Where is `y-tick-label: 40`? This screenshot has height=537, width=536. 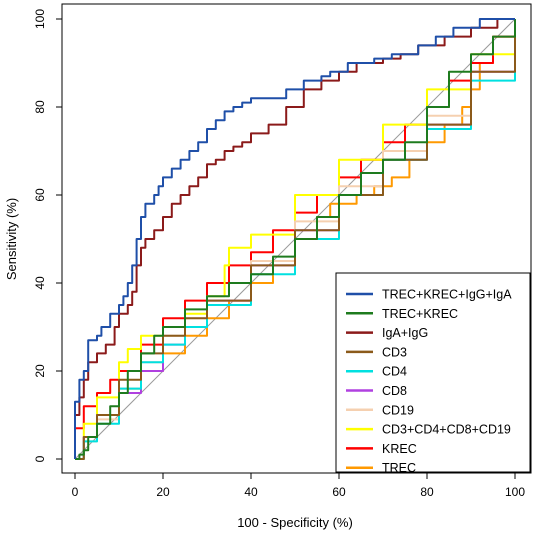
y-tick-label: 40 is located at coordinates (40, 283).